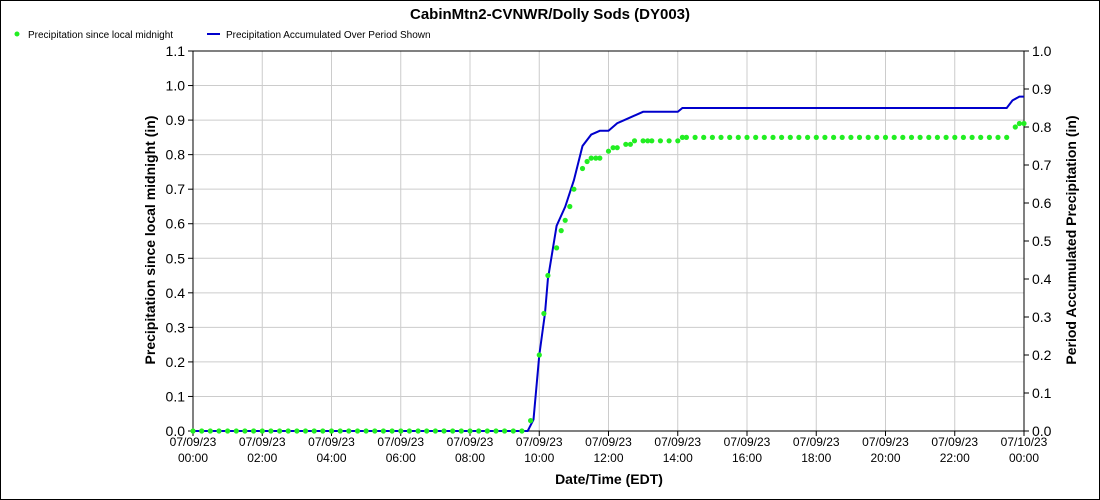 This screenshot has height=500, width=1100. Describe the element at coordinates (1042, 355) in the screenshot. I see `y2-tick-label: 0.2` at that location.